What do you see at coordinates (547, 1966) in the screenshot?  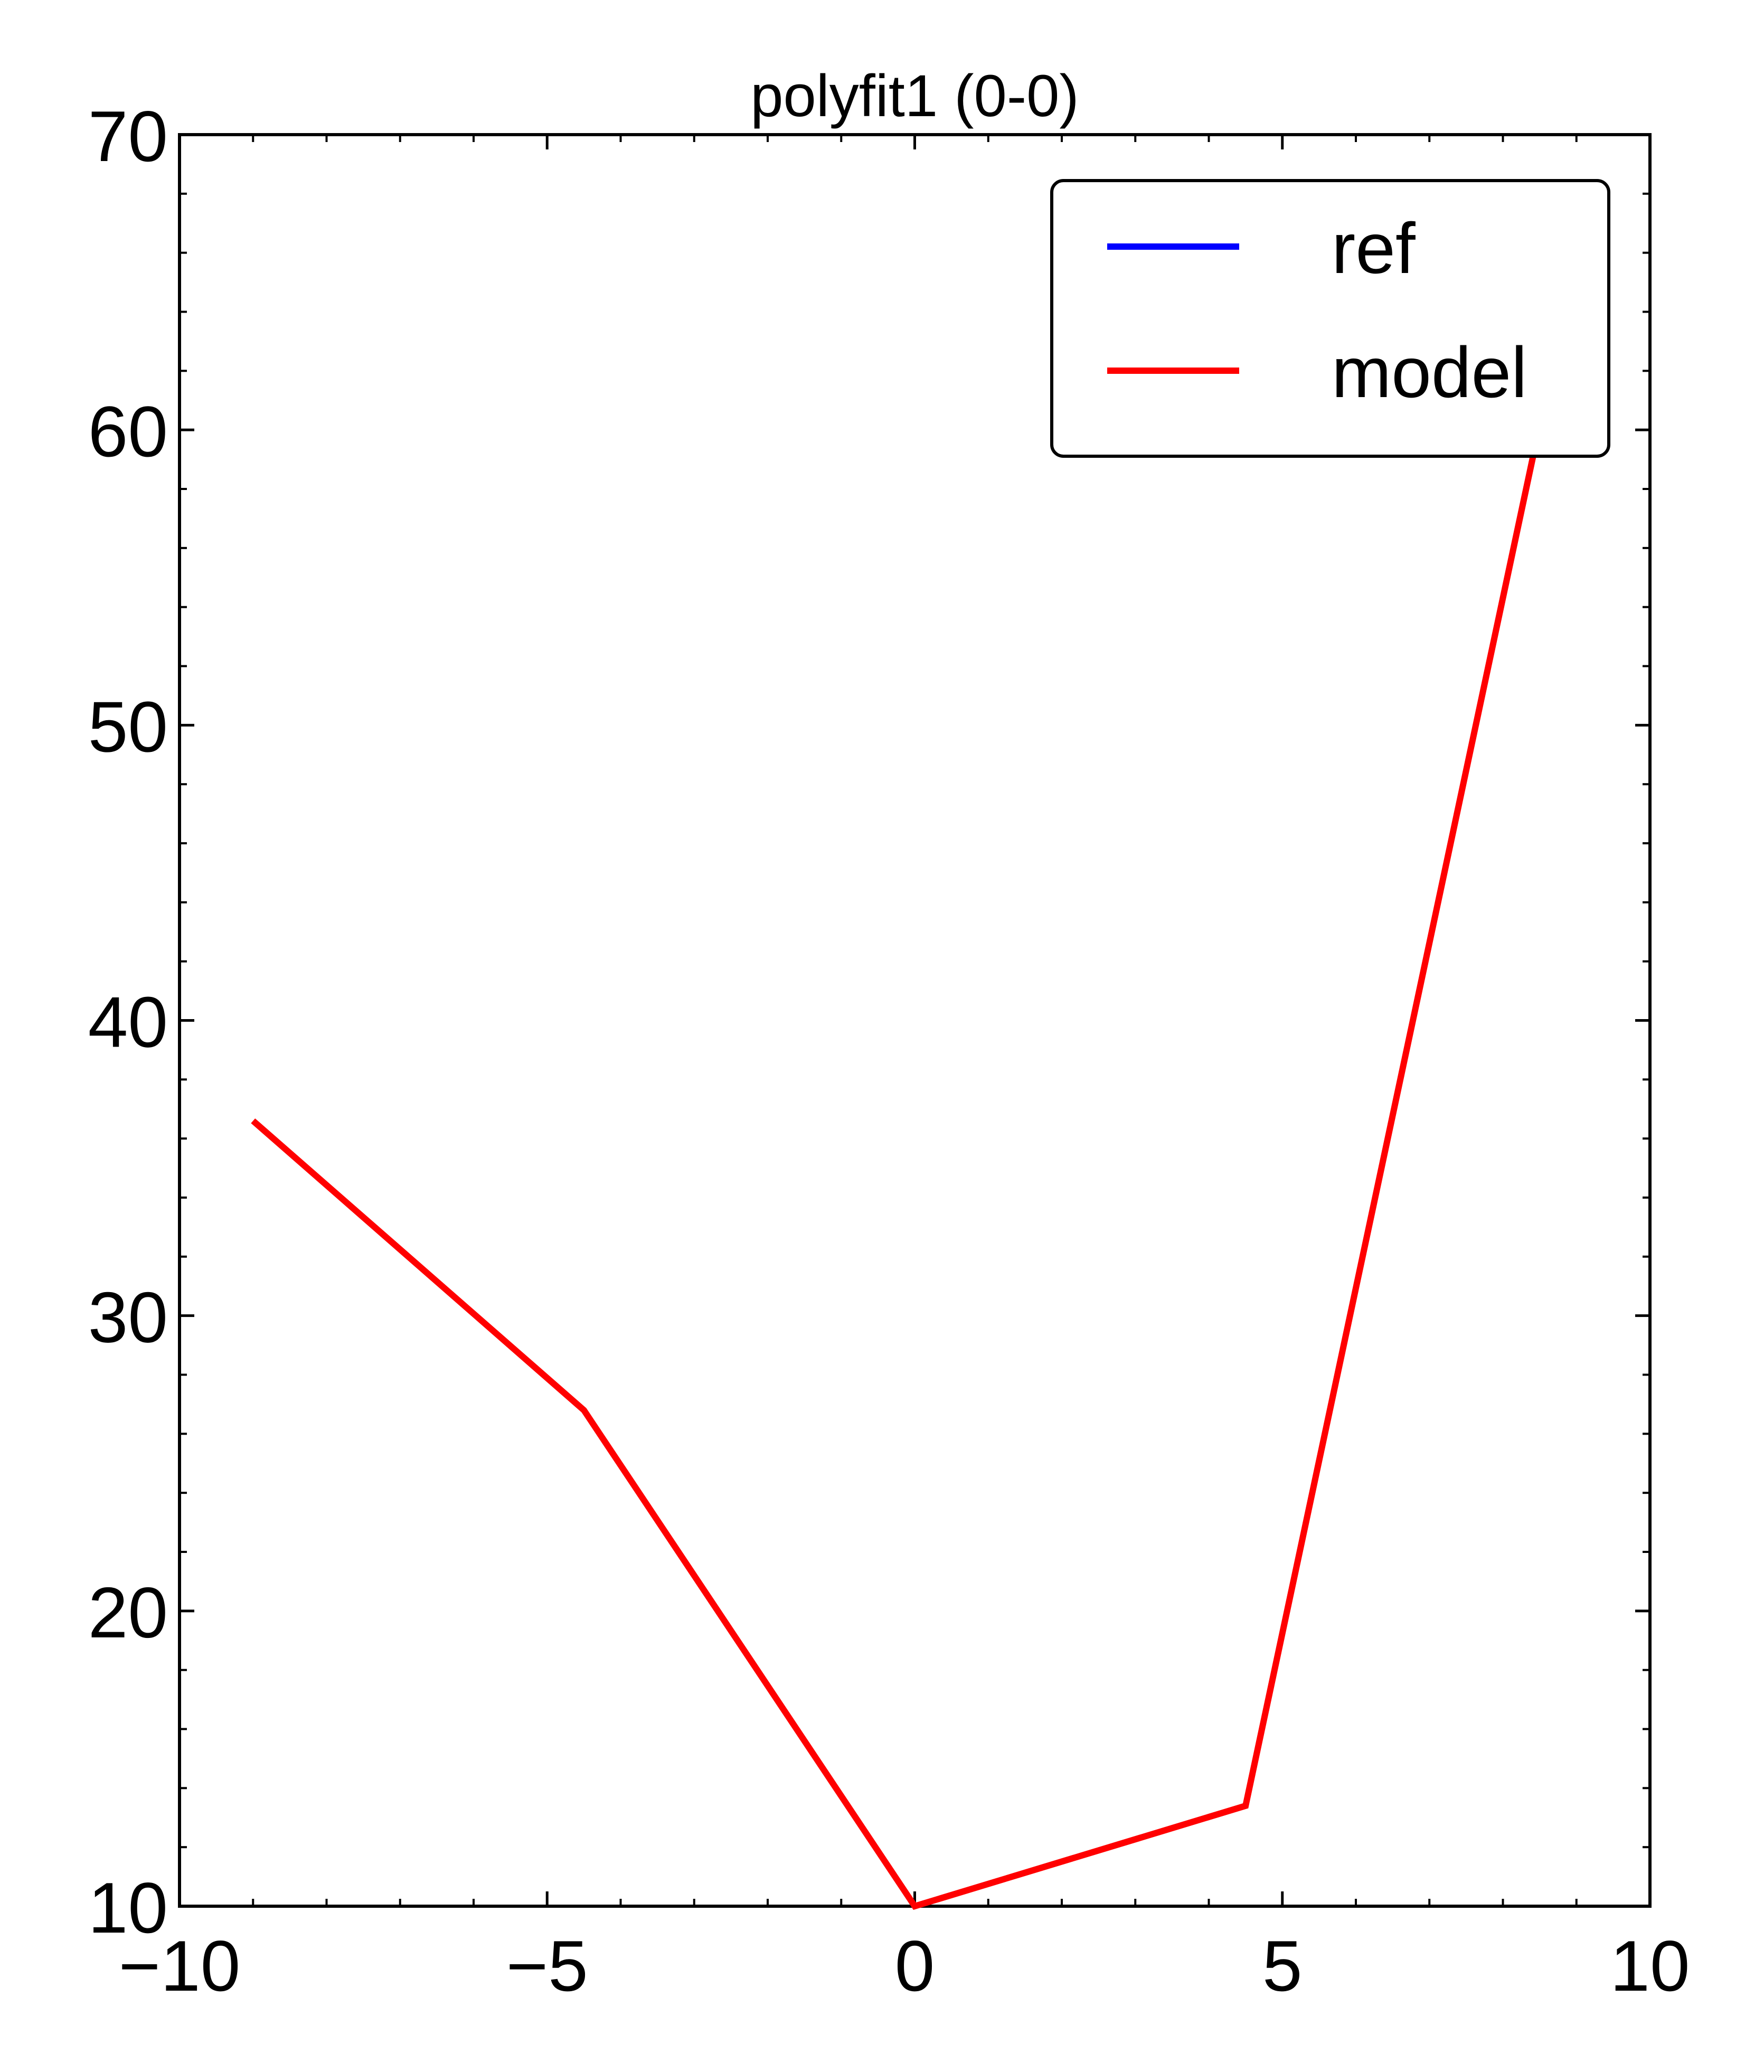 I see `x-tick-label: −5` at bounding box center [547, 1966].